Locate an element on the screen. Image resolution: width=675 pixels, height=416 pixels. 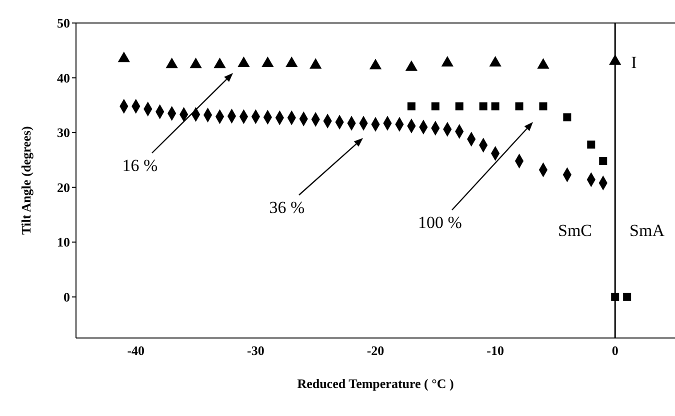
annotation: 36 % is located at coordinates (287, 207).